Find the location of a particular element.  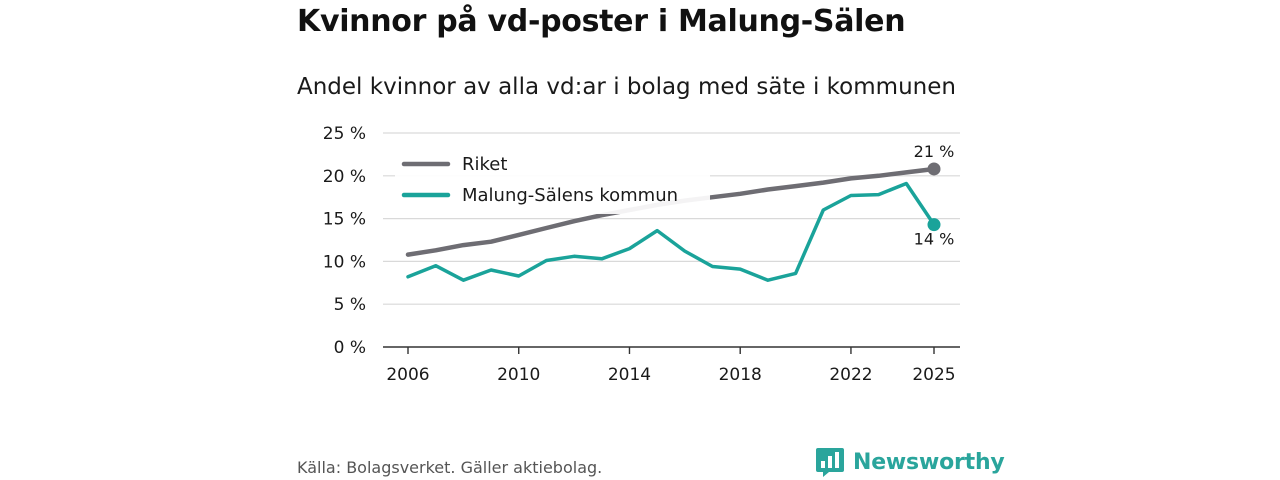

legend-label-kommun: Malung-Sälens kommun is located at coordinates (570, 195).